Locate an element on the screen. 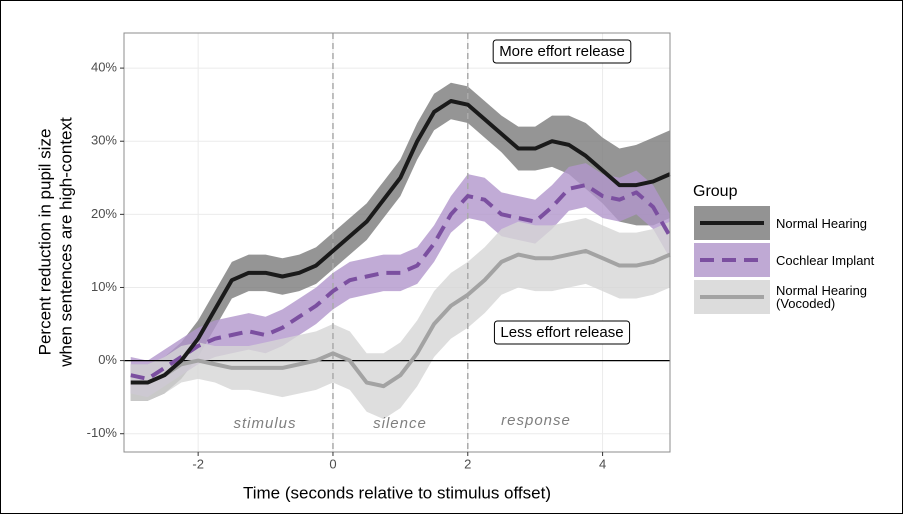 This screenshot has width=903, height=514. y-tick-label: 30% is located at coordinates (104, 140).